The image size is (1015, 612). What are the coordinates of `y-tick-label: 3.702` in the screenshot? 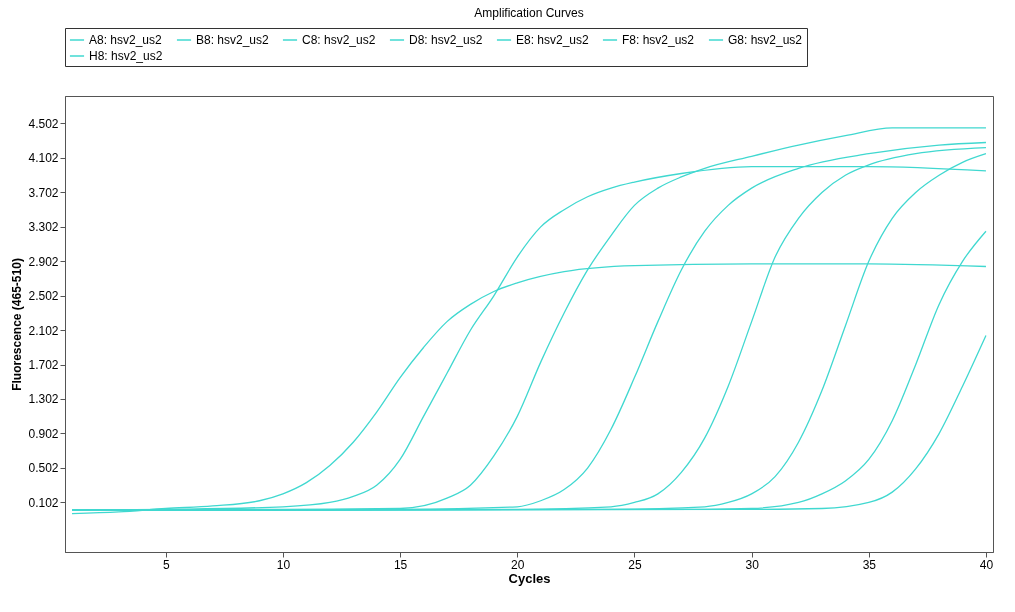 It's located at (43, 192).